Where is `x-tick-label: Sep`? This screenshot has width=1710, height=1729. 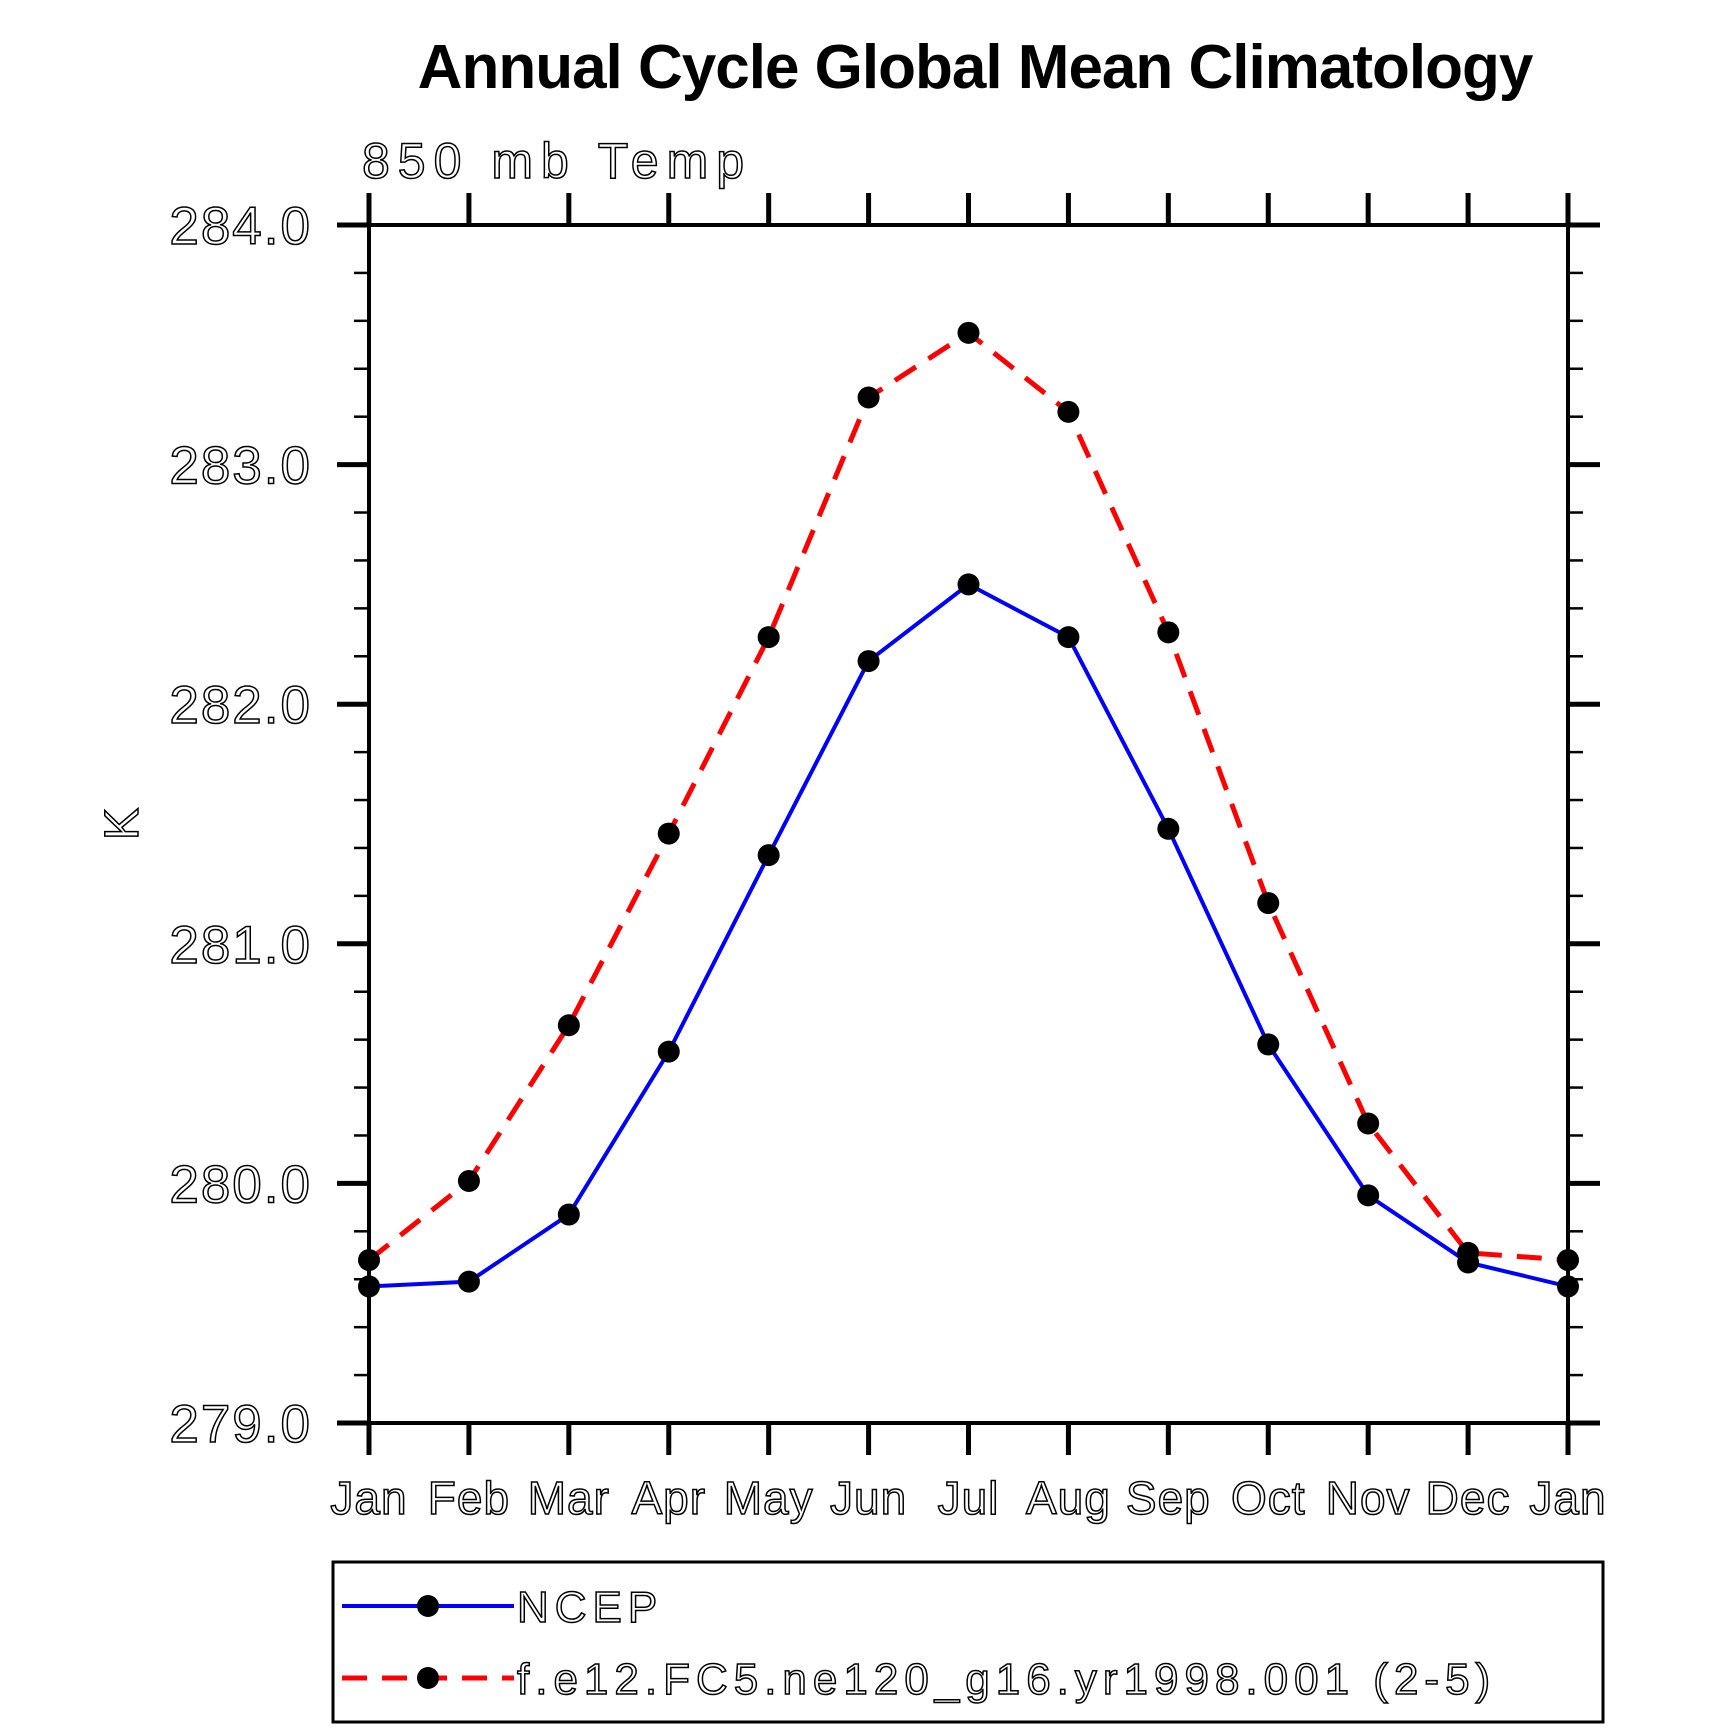 x-tick-label: Sep is located at coordinates (1168, 1498).